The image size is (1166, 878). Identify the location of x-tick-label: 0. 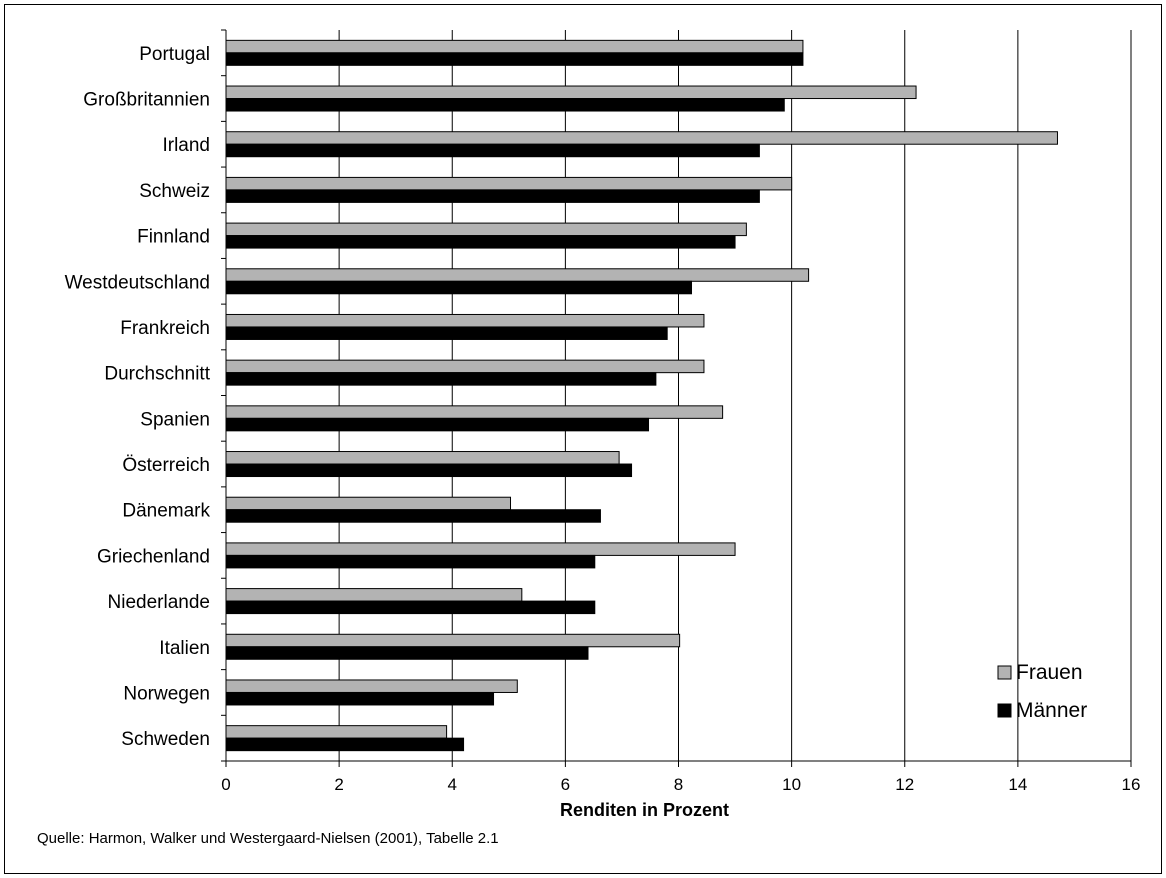
(225, 784).